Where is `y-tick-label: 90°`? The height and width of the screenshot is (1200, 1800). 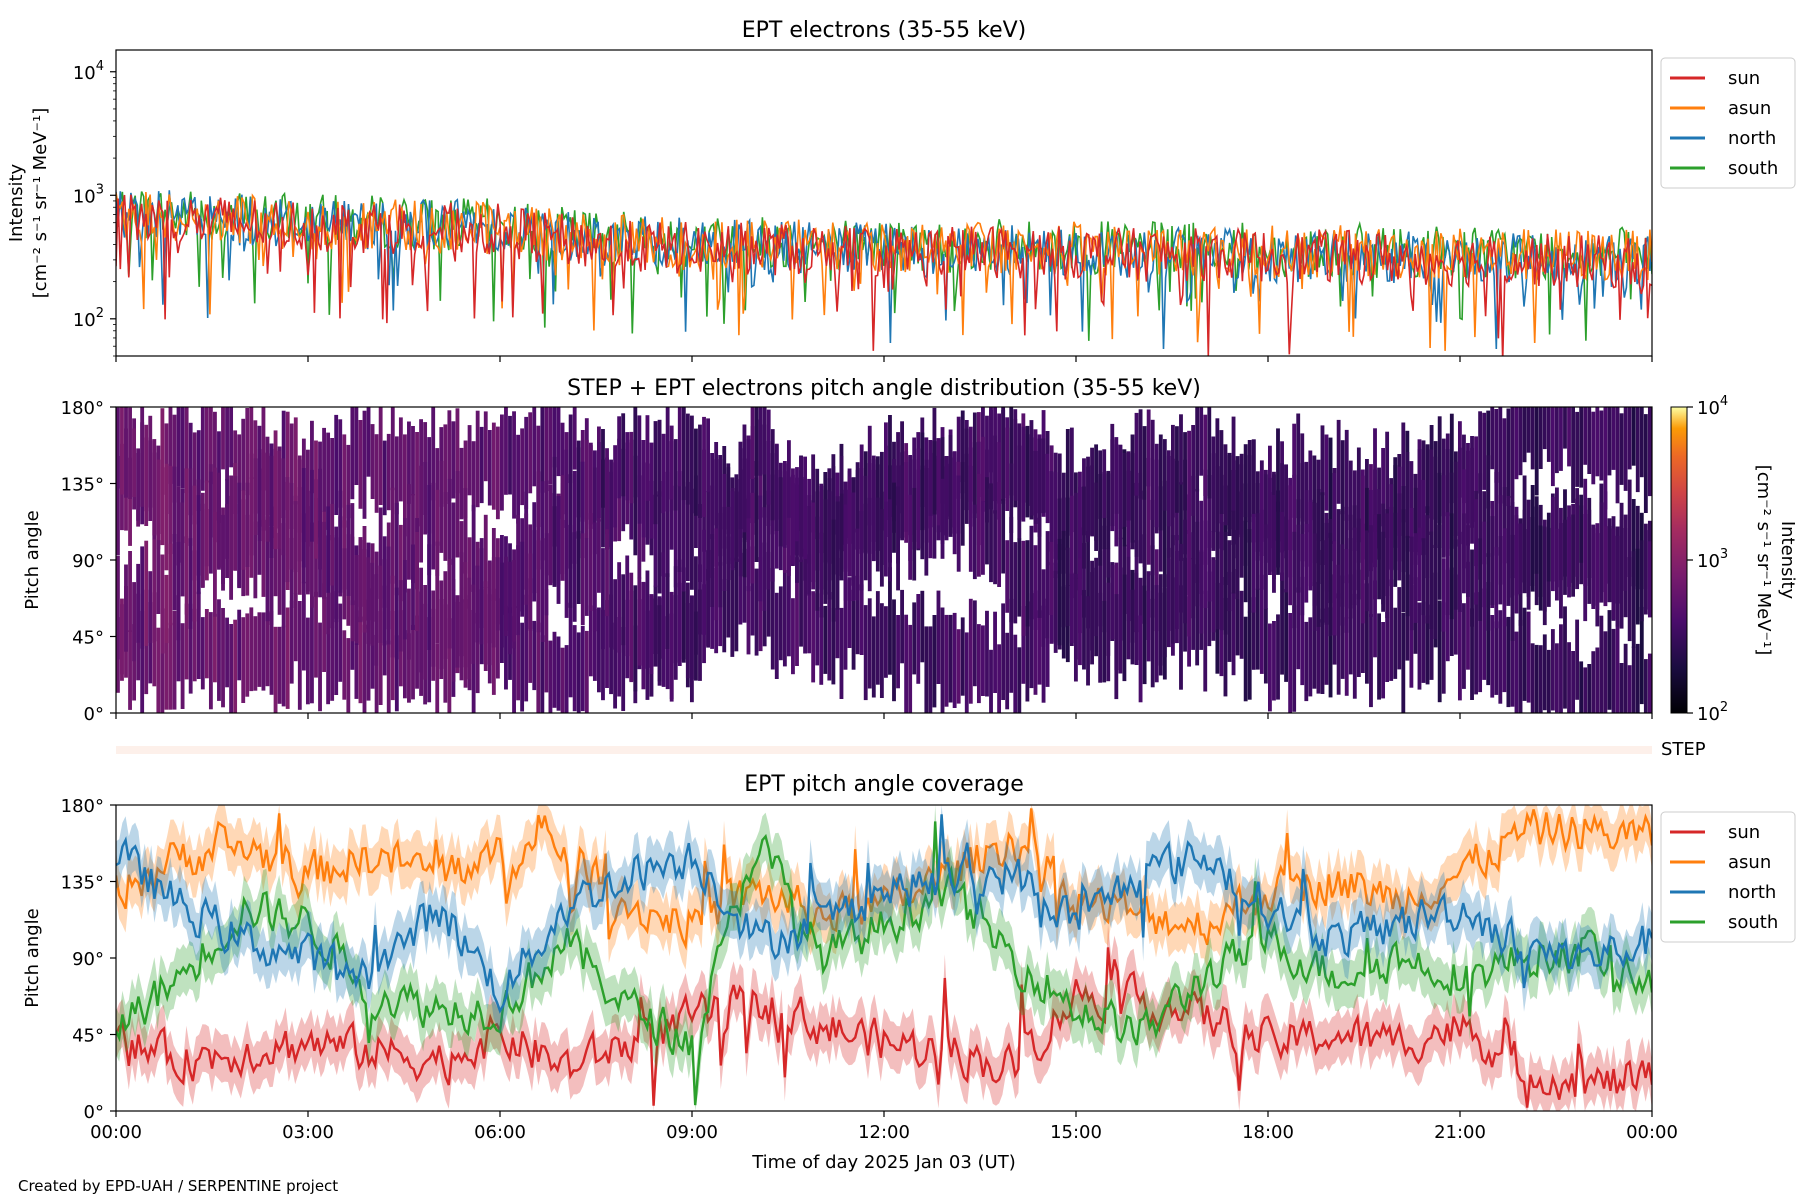 y-tick-label: 90° is located at coordinates (88, 561).